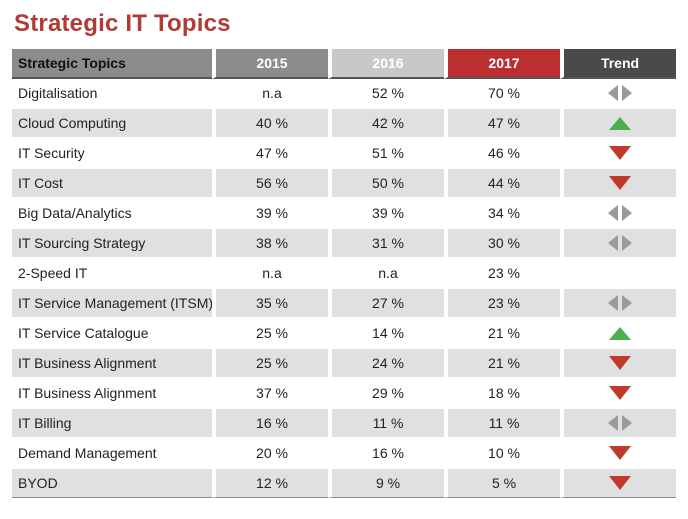  What do you see at coordinates (386, 483) in the screenshot?
I see `value-2016: 9 %` at bounding box center [386, 483].